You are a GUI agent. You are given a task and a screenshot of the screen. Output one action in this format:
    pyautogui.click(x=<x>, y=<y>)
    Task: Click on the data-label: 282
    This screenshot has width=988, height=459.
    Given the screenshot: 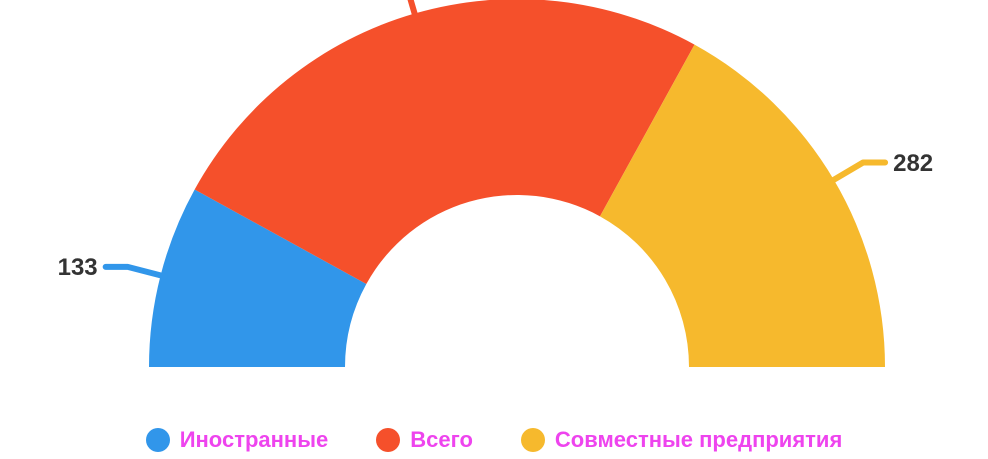 What is the action you would take?
    pyautogui.click(x=913, y=163)
    